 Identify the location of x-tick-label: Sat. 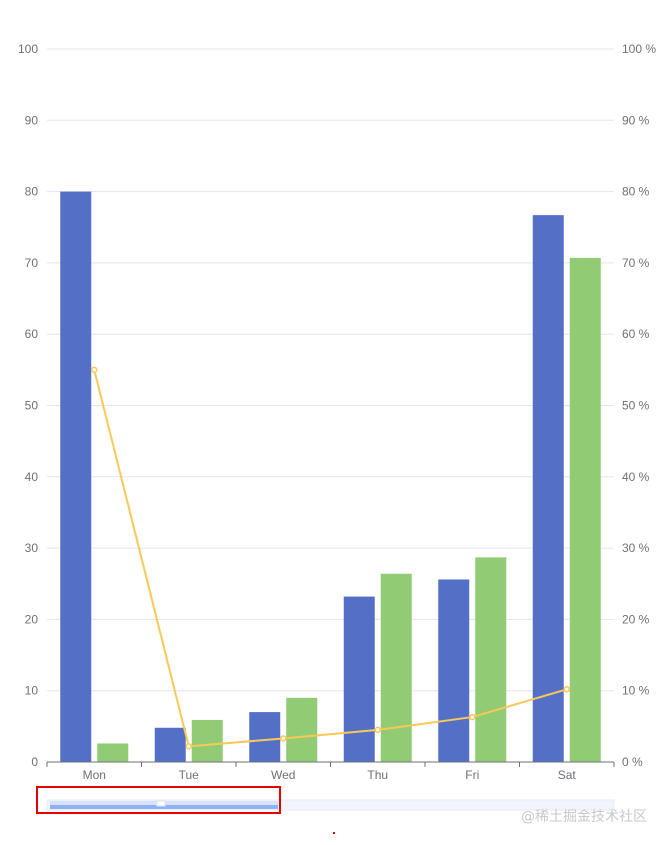
(567, 775).